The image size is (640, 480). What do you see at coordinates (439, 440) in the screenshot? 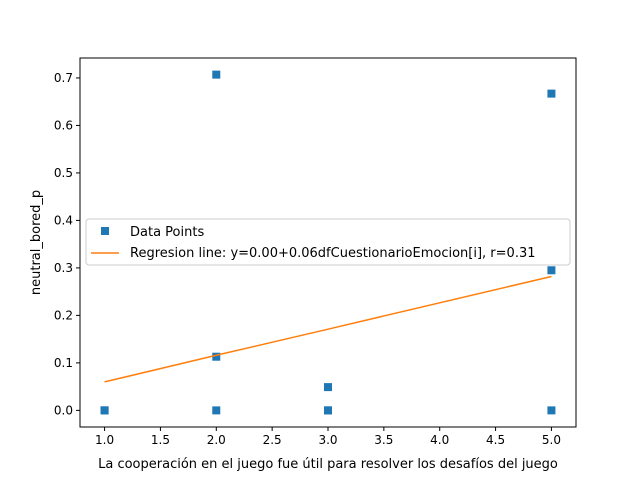
I see `x-tick-label: 4.0` at bounding box center [439, 440].